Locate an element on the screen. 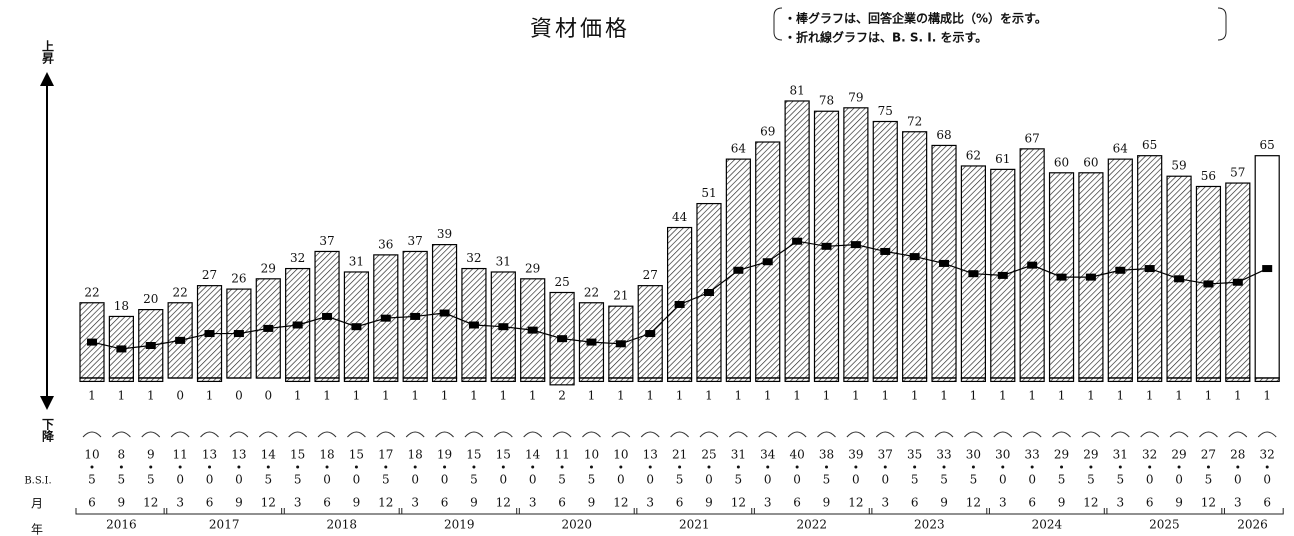 Image resolution: width=1294 pixels, height=536 pixels. note-bracket is located at coordinates (778, 24).